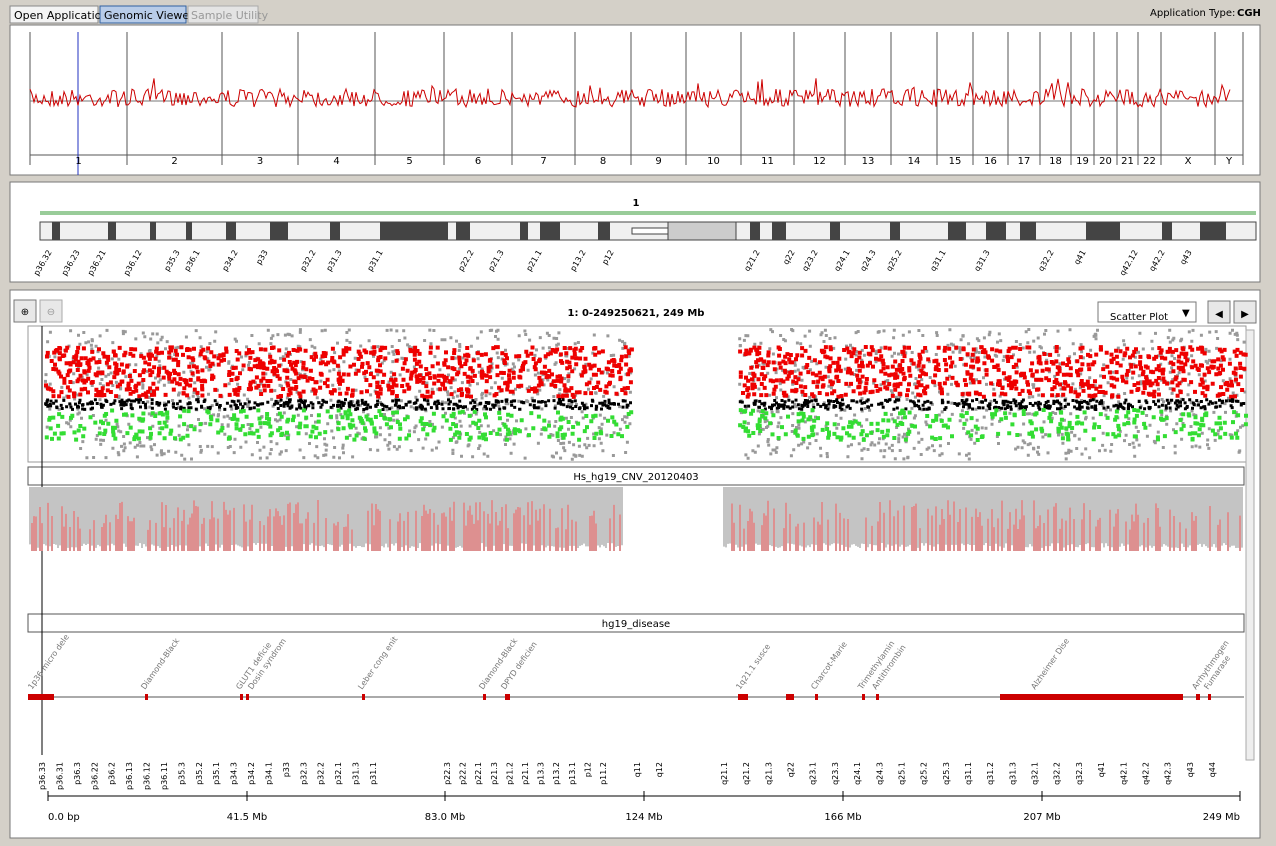  I want to click on band-label: q42.2, so click(1145, 773).